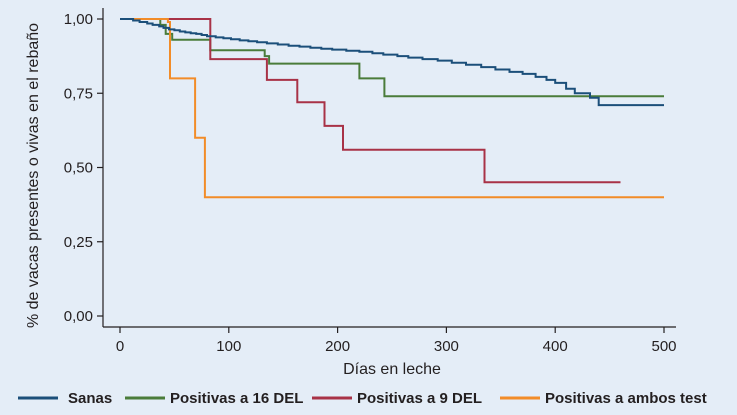  What do you see at coordinates (663, 346) in the screenshot?
I see `x-tick-label: 500` at bounding box center [663, 346].